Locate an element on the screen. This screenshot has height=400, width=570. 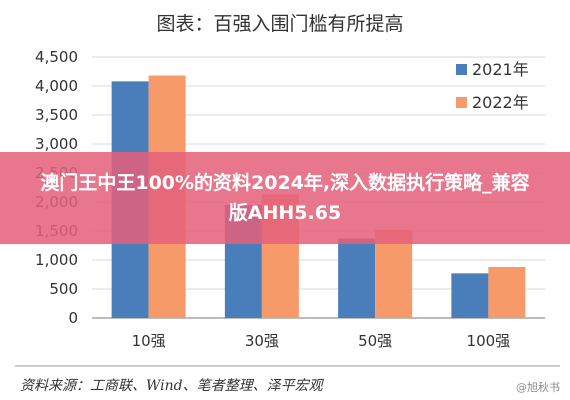
legend-label-2021: 2021年 is located at coordinates (500, 69).